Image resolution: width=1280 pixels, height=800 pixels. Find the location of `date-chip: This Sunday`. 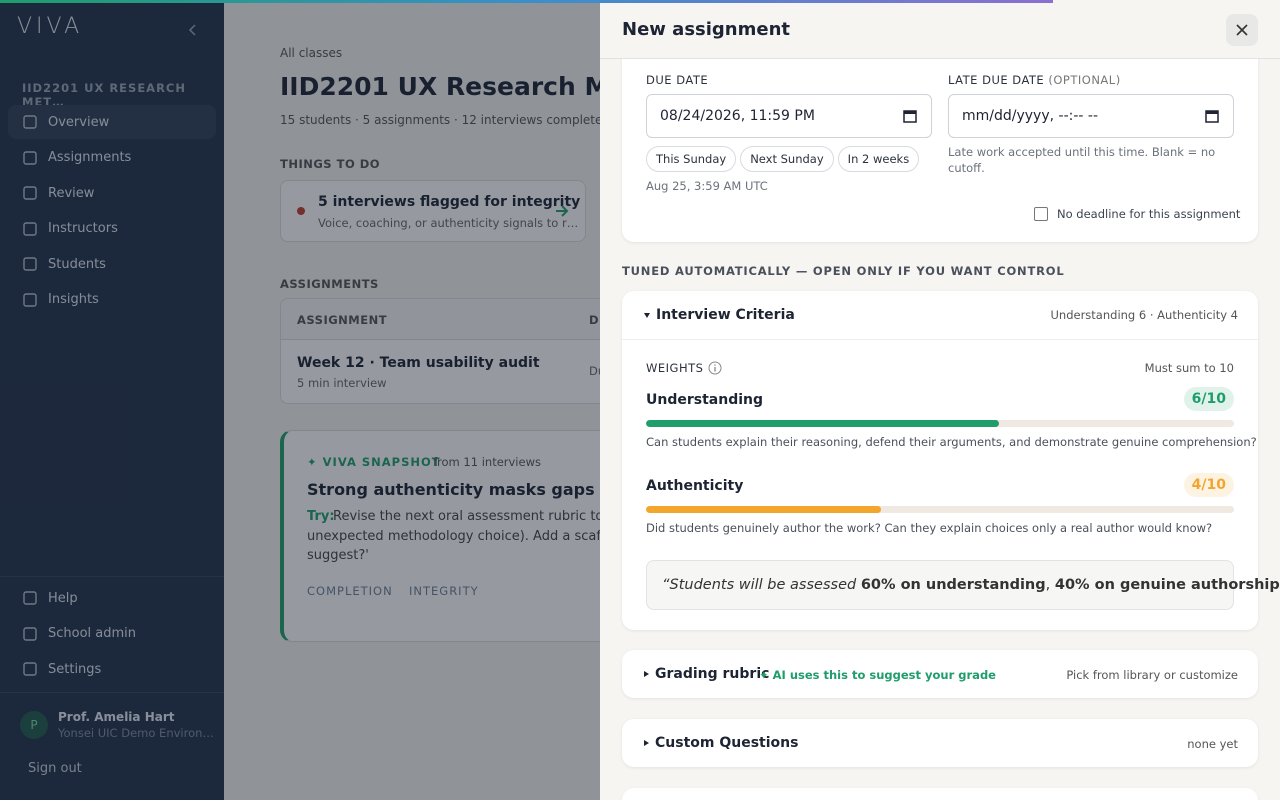

date-chip: This Sunday is located at coordinates (691, 159).